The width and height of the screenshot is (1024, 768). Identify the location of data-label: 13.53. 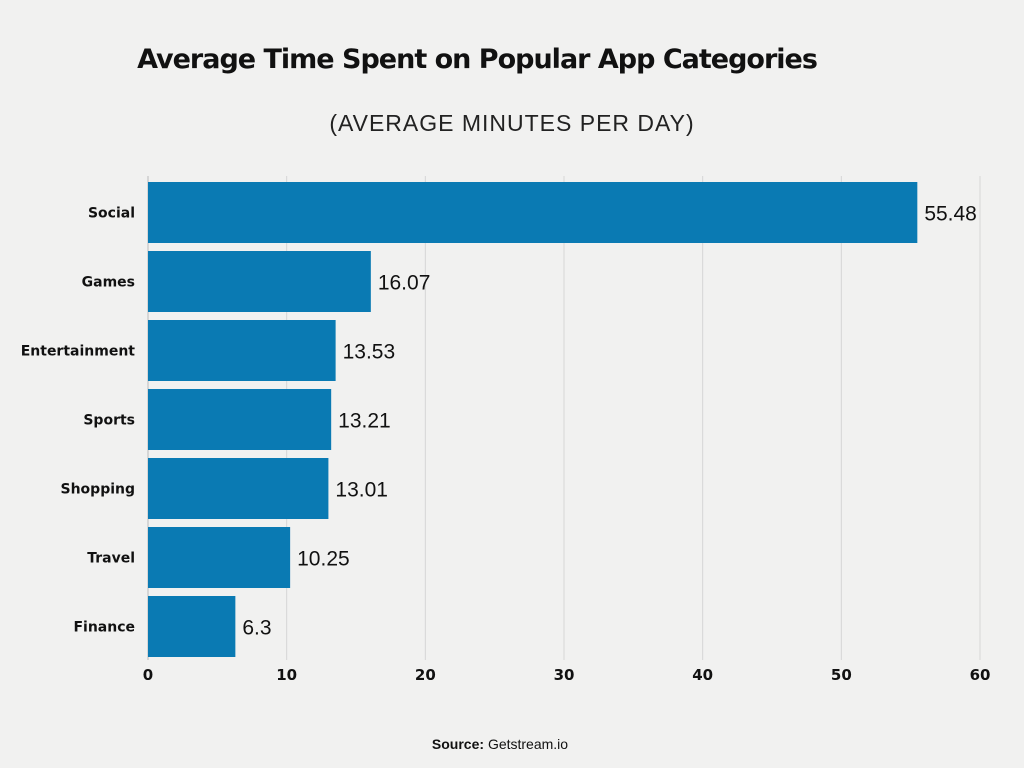
(369, 352).